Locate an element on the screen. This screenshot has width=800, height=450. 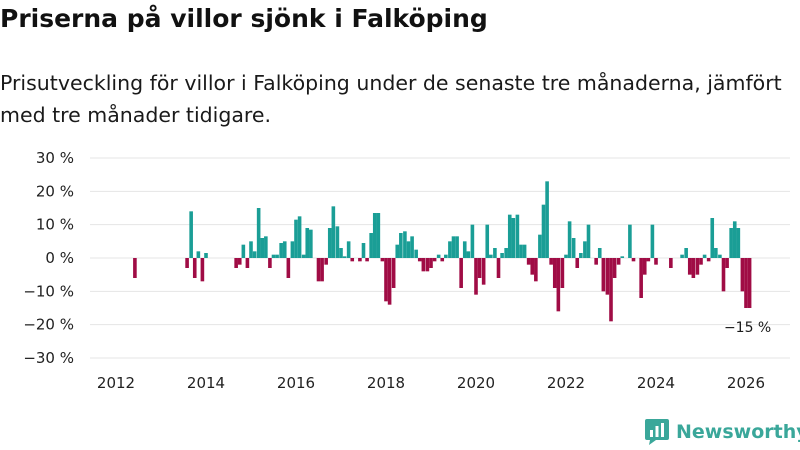
x-tick-label: 2024 is located at coordinates (656, 383).